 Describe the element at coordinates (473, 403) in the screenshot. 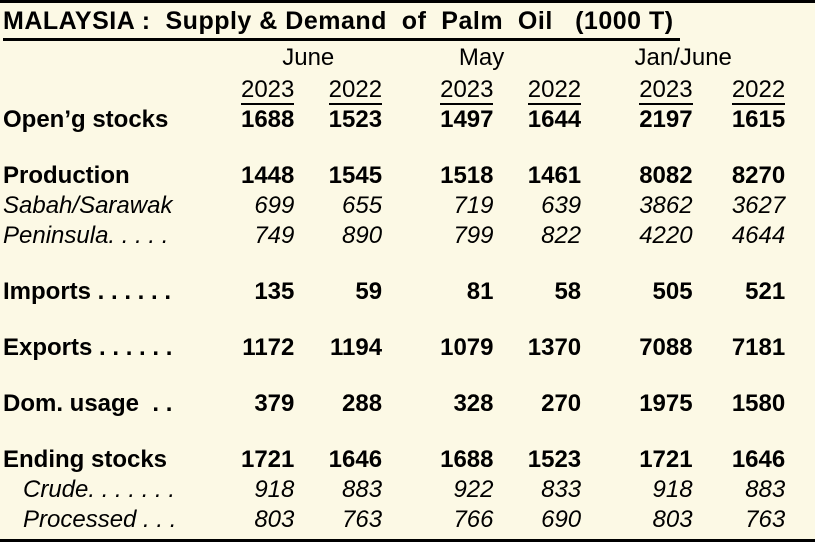

I see `value-cell: 328` at that location.